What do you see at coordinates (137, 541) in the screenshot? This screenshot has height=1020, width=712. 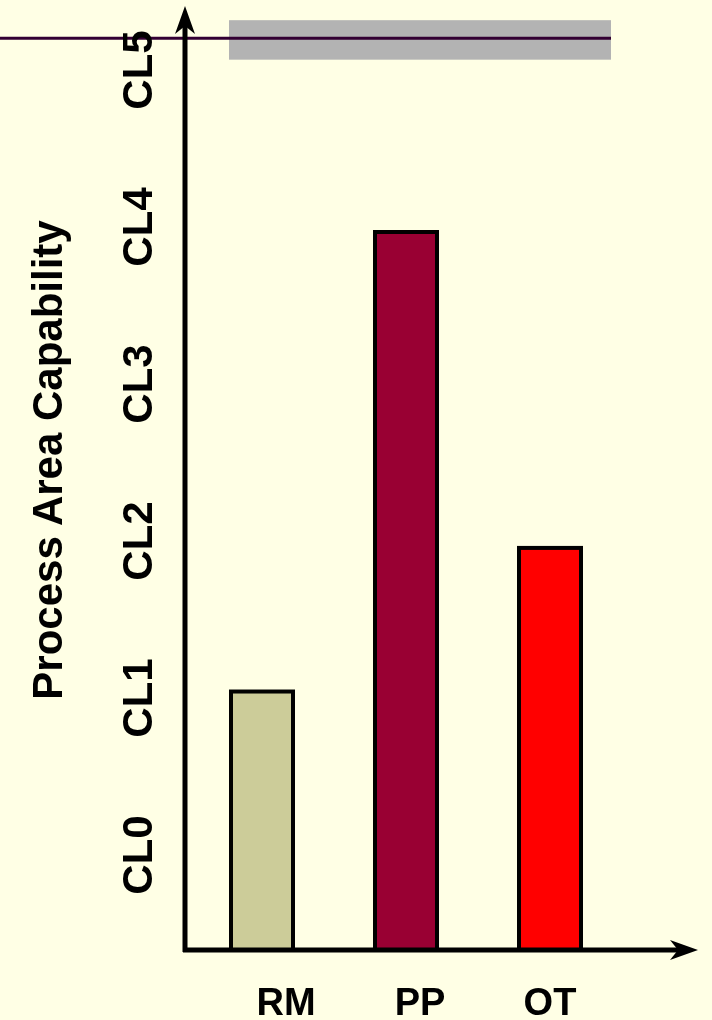 I see `text: CL2` at bounding box center [137, 541].